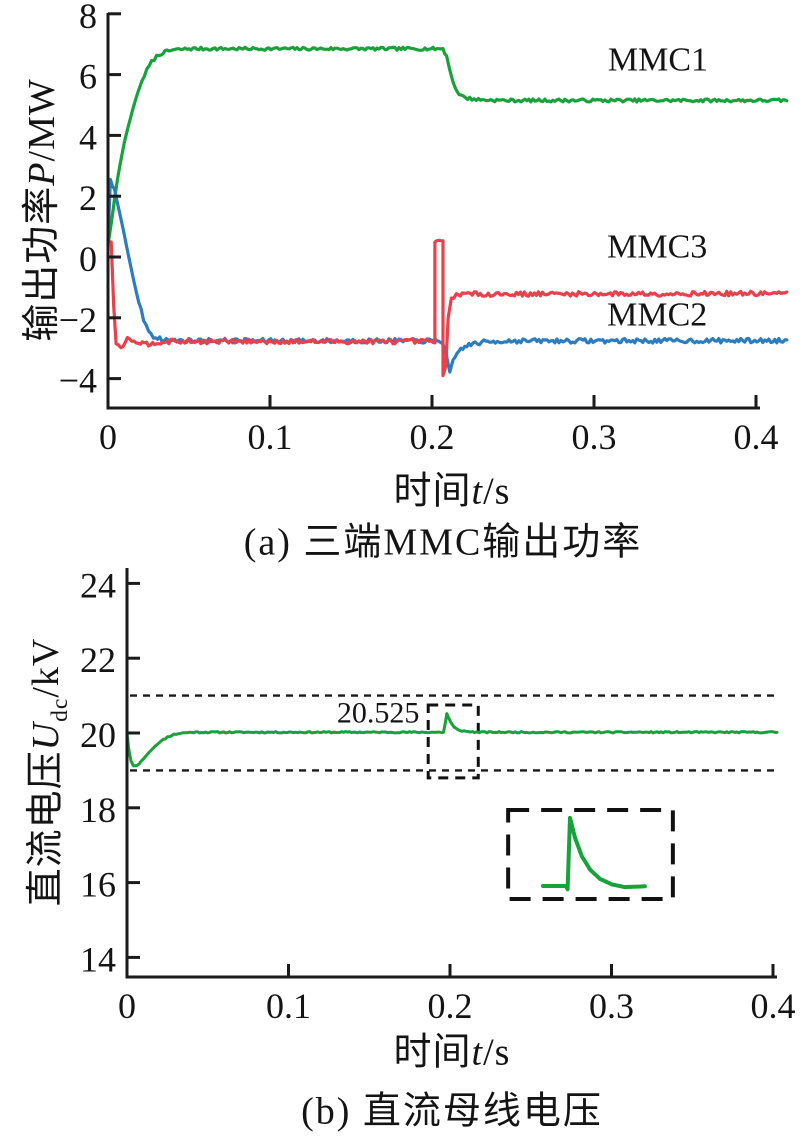  What do you see at coordinates (432, 491) in the screenshot?
I see `chart-a-x-axis-label-text: 时间` at bounding box center [432, 491].